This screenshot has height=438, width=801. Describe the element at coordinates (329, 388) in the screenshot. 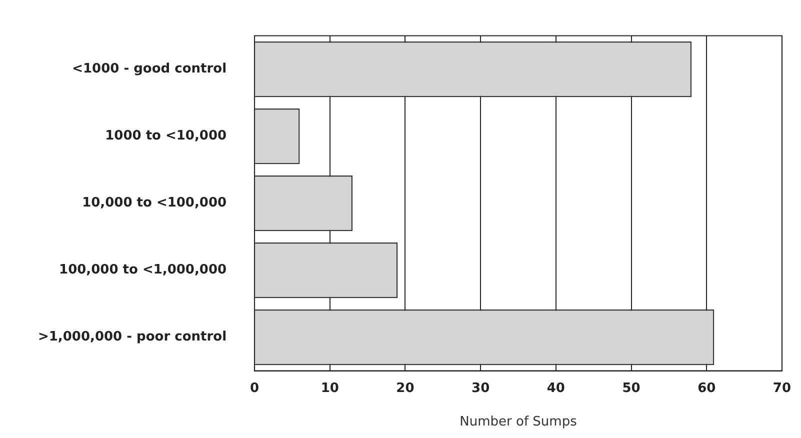

I see `x-tick-label: 10` at that location.